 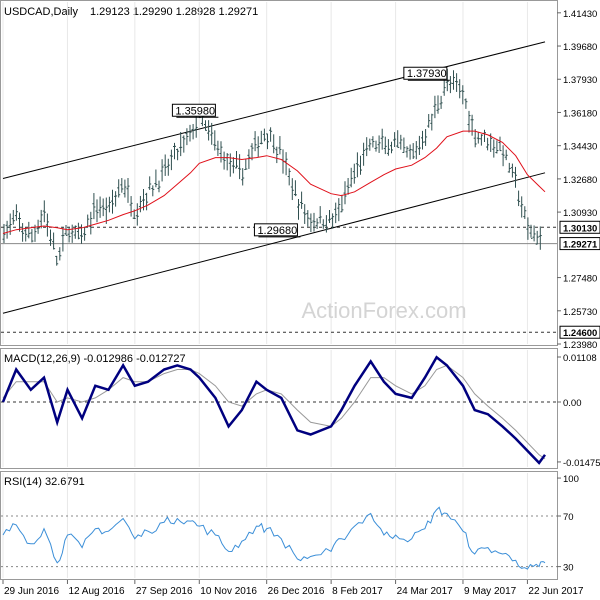 I want to click on x-tick-label: 8 Feb 2017, so click(x=357, y=591).